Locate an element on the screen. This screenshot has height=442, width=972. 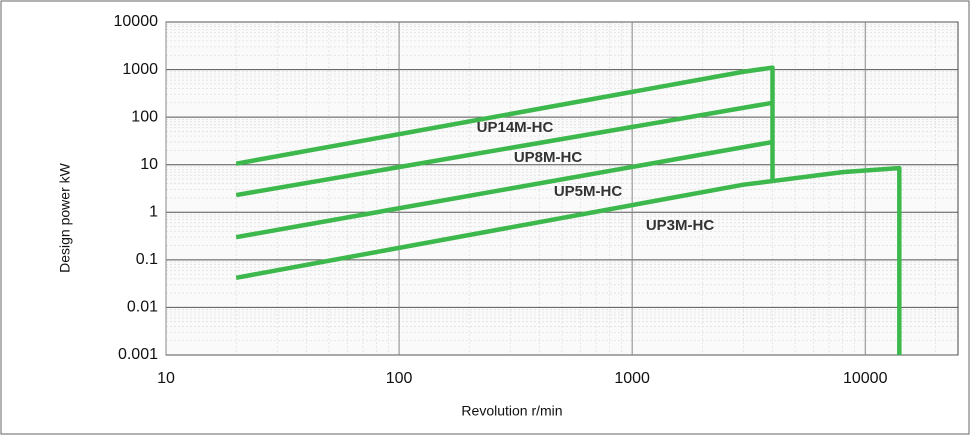
series-label: UP3M-HC is located at coordinates (680, 225).